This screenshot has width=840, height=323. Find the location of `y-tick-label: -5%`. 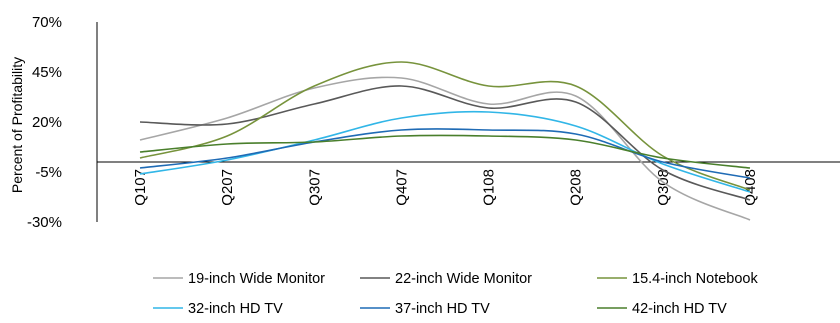

y-tick-label: -5% is located at coordinates (48, 172).